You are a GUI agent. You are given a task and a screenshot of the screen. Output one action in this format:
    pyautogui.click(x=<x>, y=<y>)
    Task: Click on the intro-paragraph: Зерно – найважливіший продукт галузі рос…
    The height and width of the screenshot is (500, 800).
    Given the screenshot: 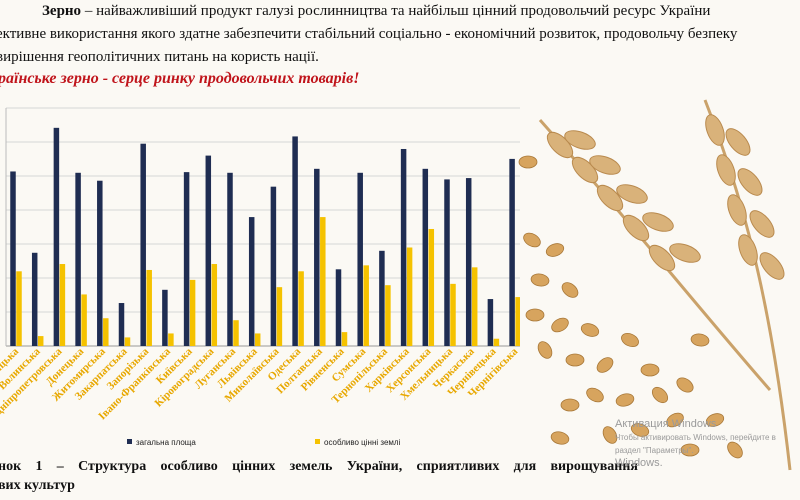 What is the action you would take?
    pyautogui.click(x=400, y=34)
    